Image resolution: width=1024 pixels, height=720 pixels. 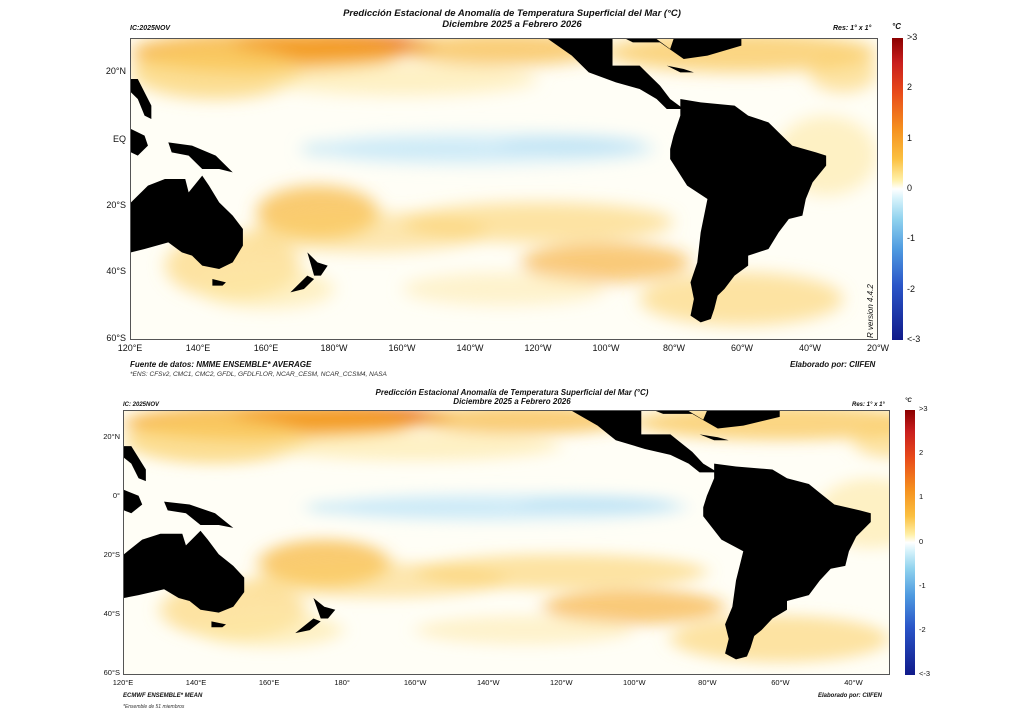 I want to click on bottom-ensemble-note: *Ensemble de 51 miembros, so click(x=154, y=707).